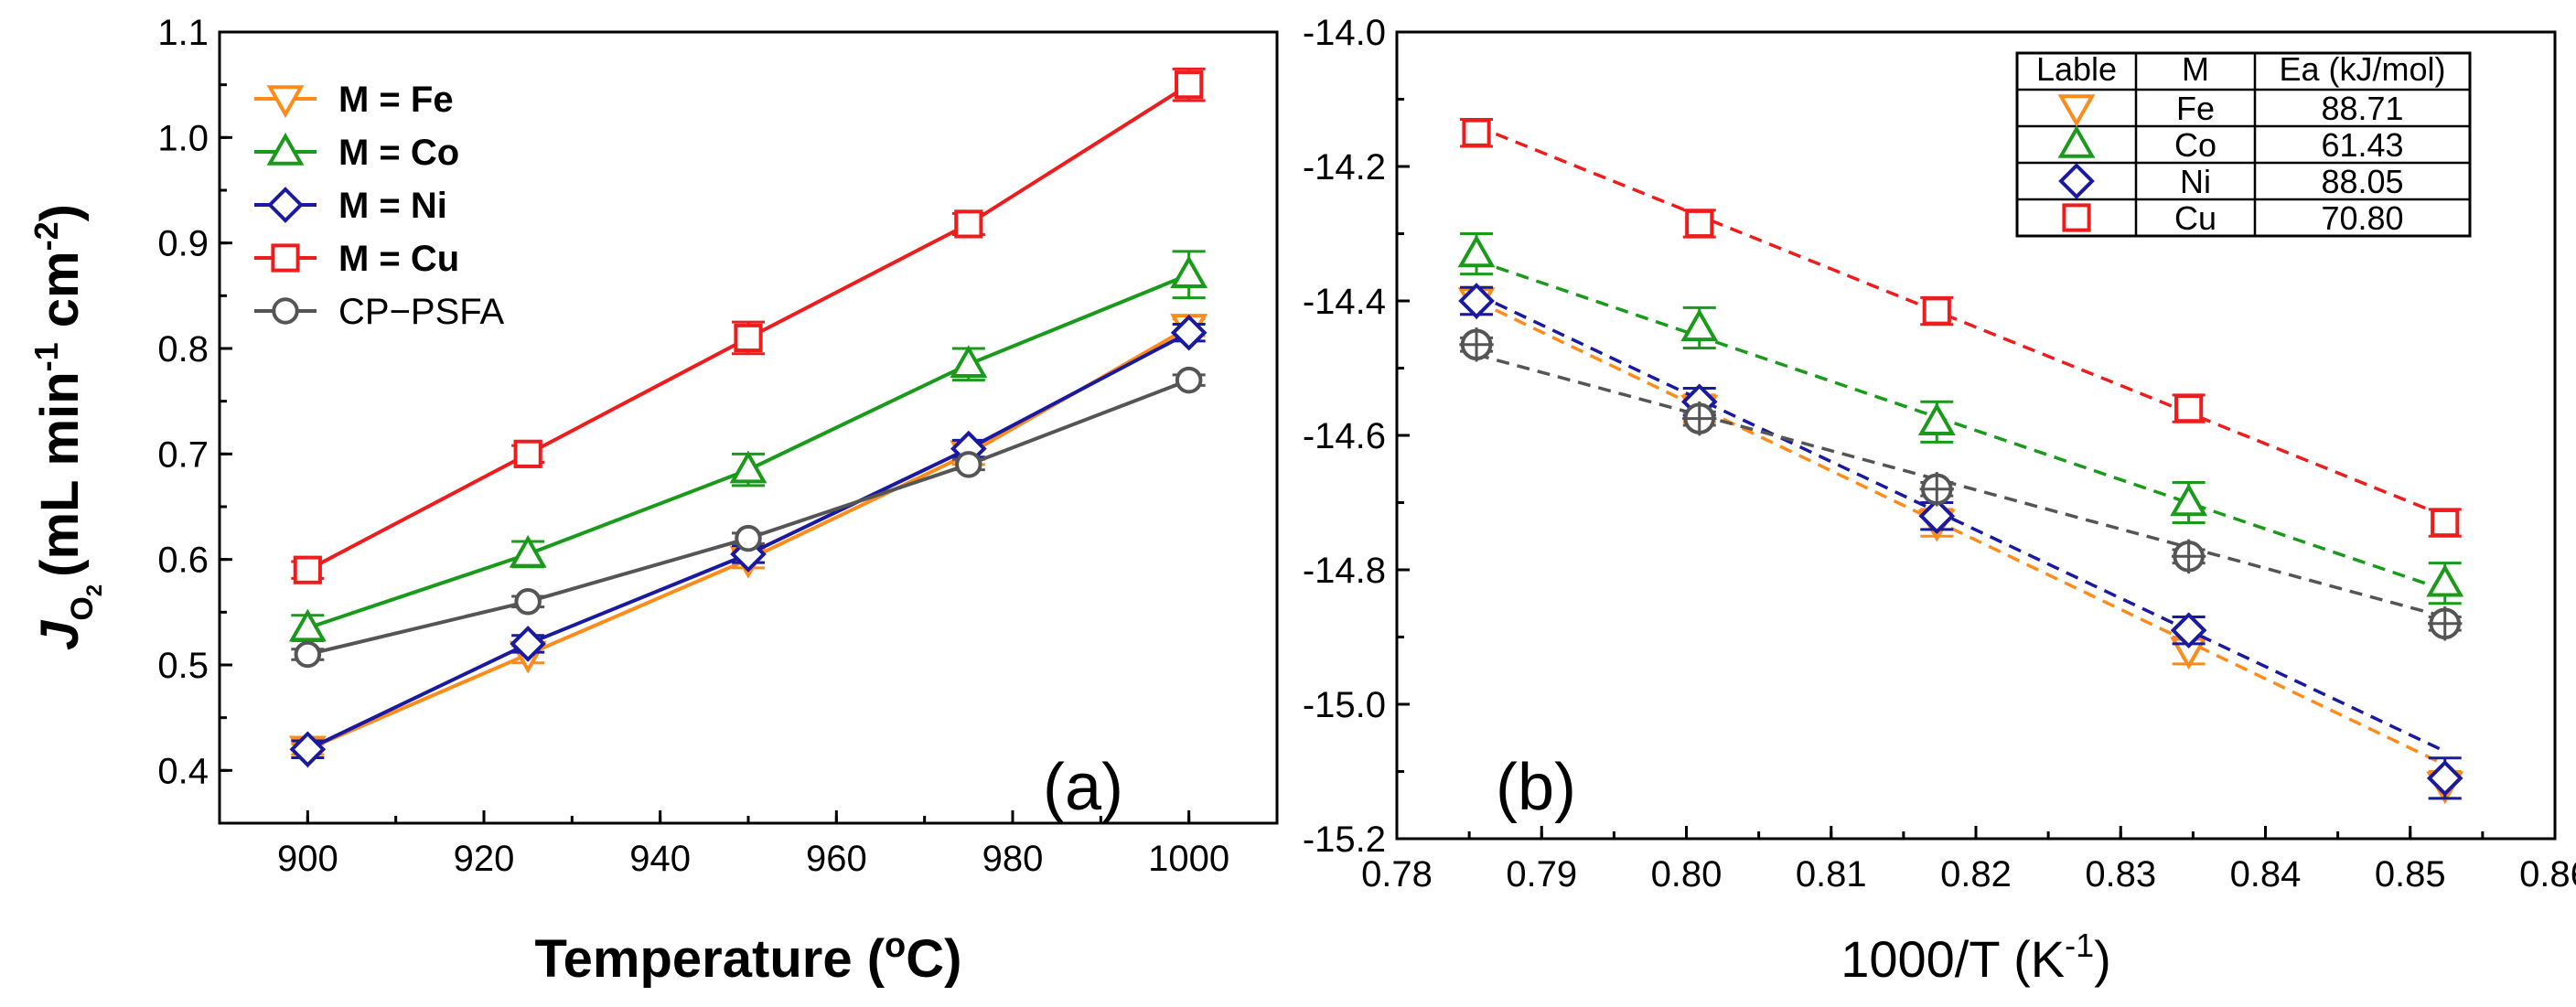 This screenshot has height=1007, width=2576. Describe the element at coordinates (1687, 874) in the screenshot. I see `x-tick-label-b: 0.80` at that location.